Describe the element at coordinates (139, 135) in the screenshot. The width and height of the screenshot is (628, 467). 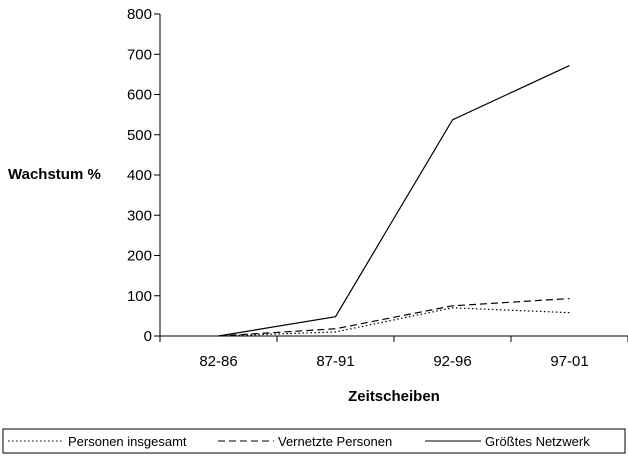
I see `y-tick-label: 500` at that location.